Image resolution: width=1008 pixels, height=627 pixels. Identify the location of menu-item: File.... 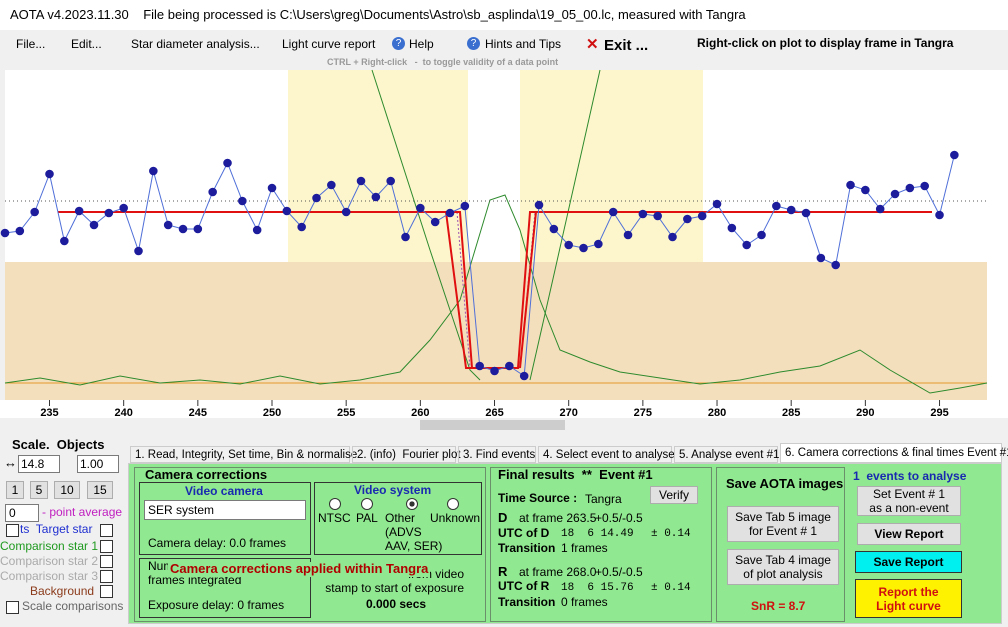
(31, 44).